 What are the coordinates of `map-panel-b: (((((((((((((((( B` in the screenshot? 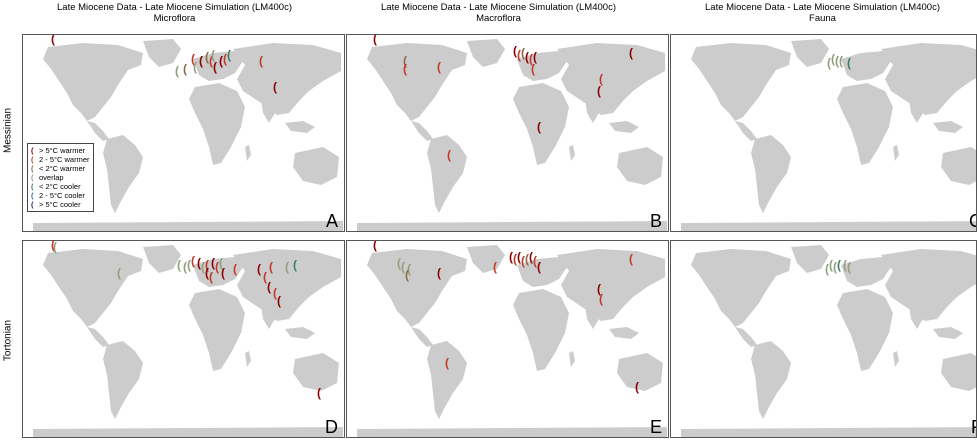 It's located at (507, 133).